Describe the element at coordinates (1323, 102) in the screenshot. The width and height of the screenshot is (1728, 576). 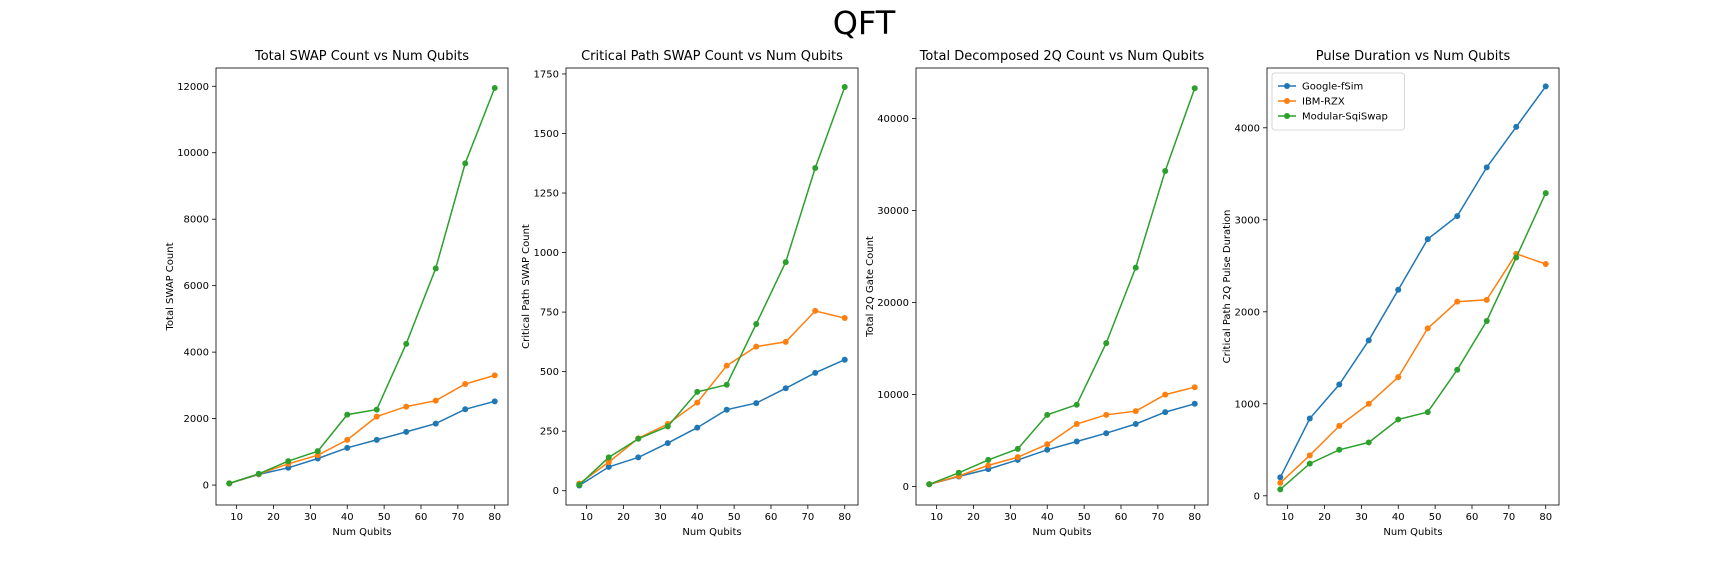
I see `legend-label-ibm-rzx: IBM-RZX` at that location.